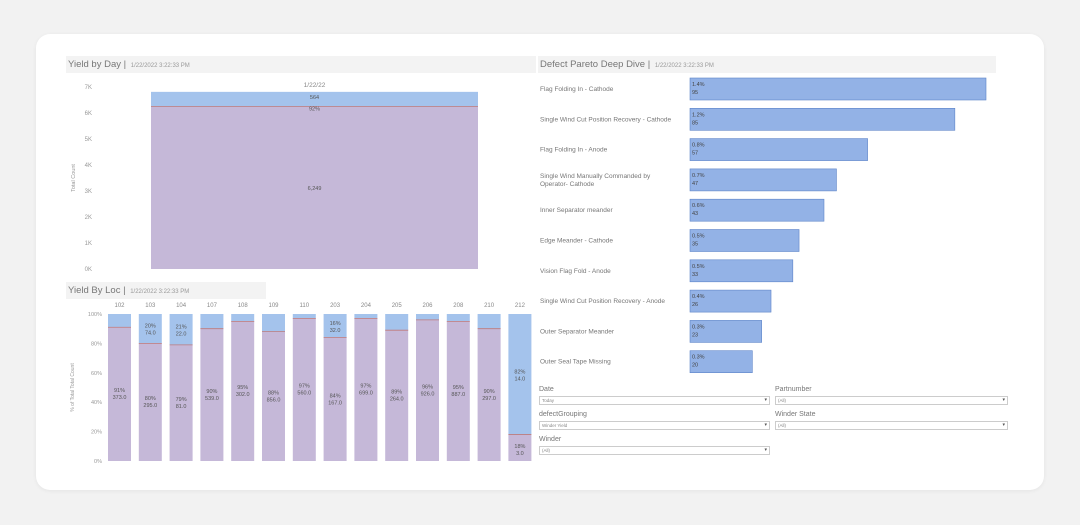 The height and width of the screenshot is (525, 1080). Describe the element at coordinates (150, 399) in the screenshot. I see `data-label-pass-pct: 80%` at that location.